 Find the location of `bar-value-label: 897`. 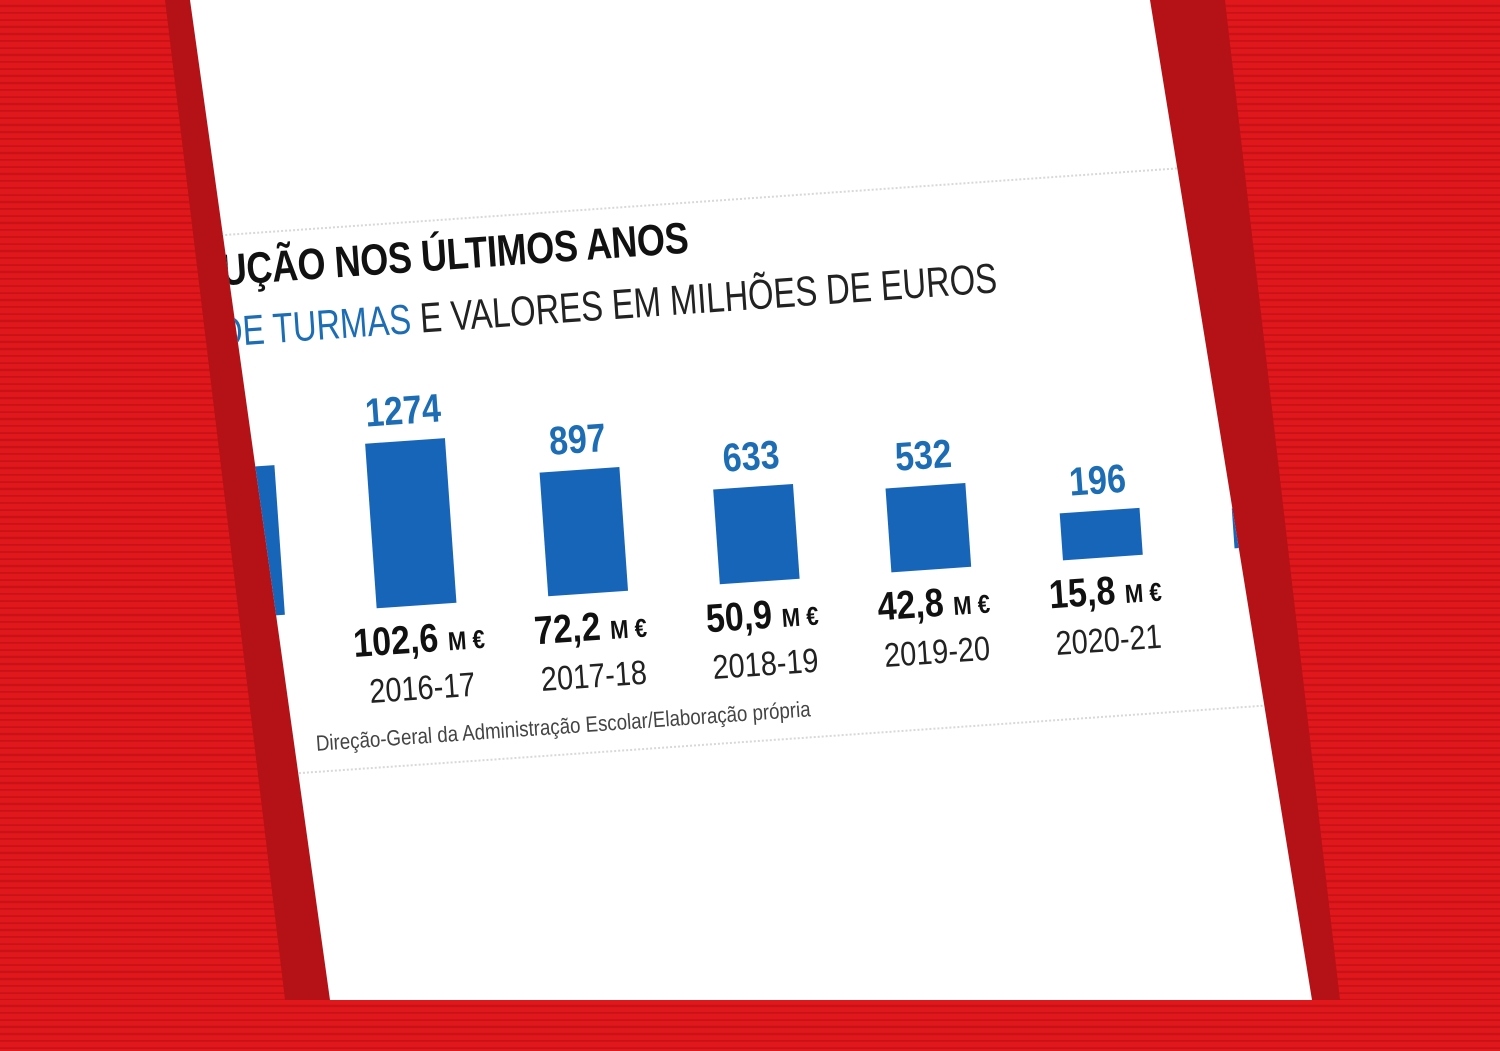

bar-value-label: 897 is located at coordinates (577, 440).